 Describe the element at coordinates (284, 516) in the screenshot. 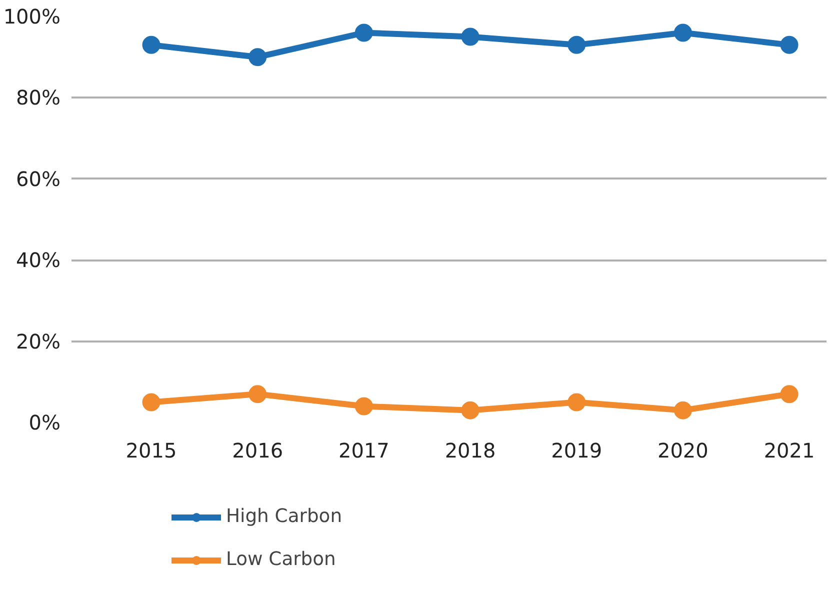

I see `legend-label: High Carbon` at that location.